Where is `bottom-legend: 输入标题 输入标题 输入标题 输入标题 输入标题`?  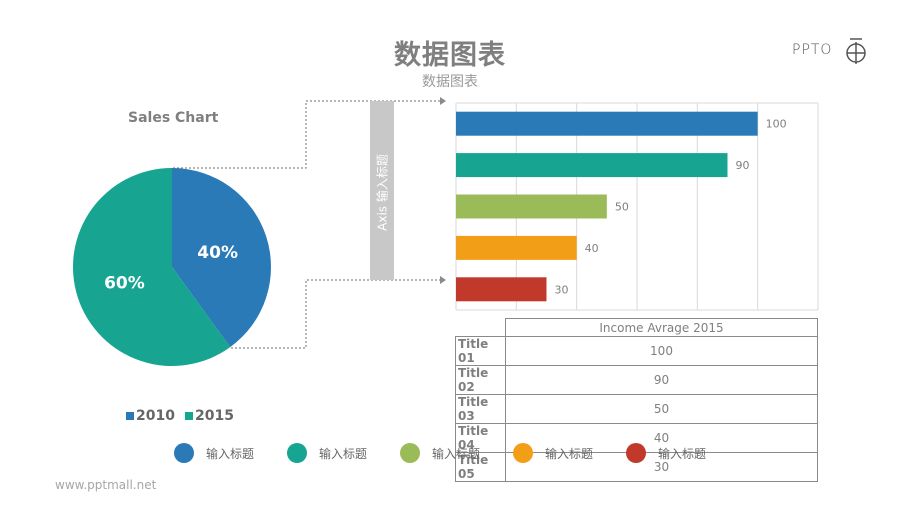 bottom-legend: 输入标题 输入标题 输入标题 输入标题 输入标题 is located at coordinates (456, 453).